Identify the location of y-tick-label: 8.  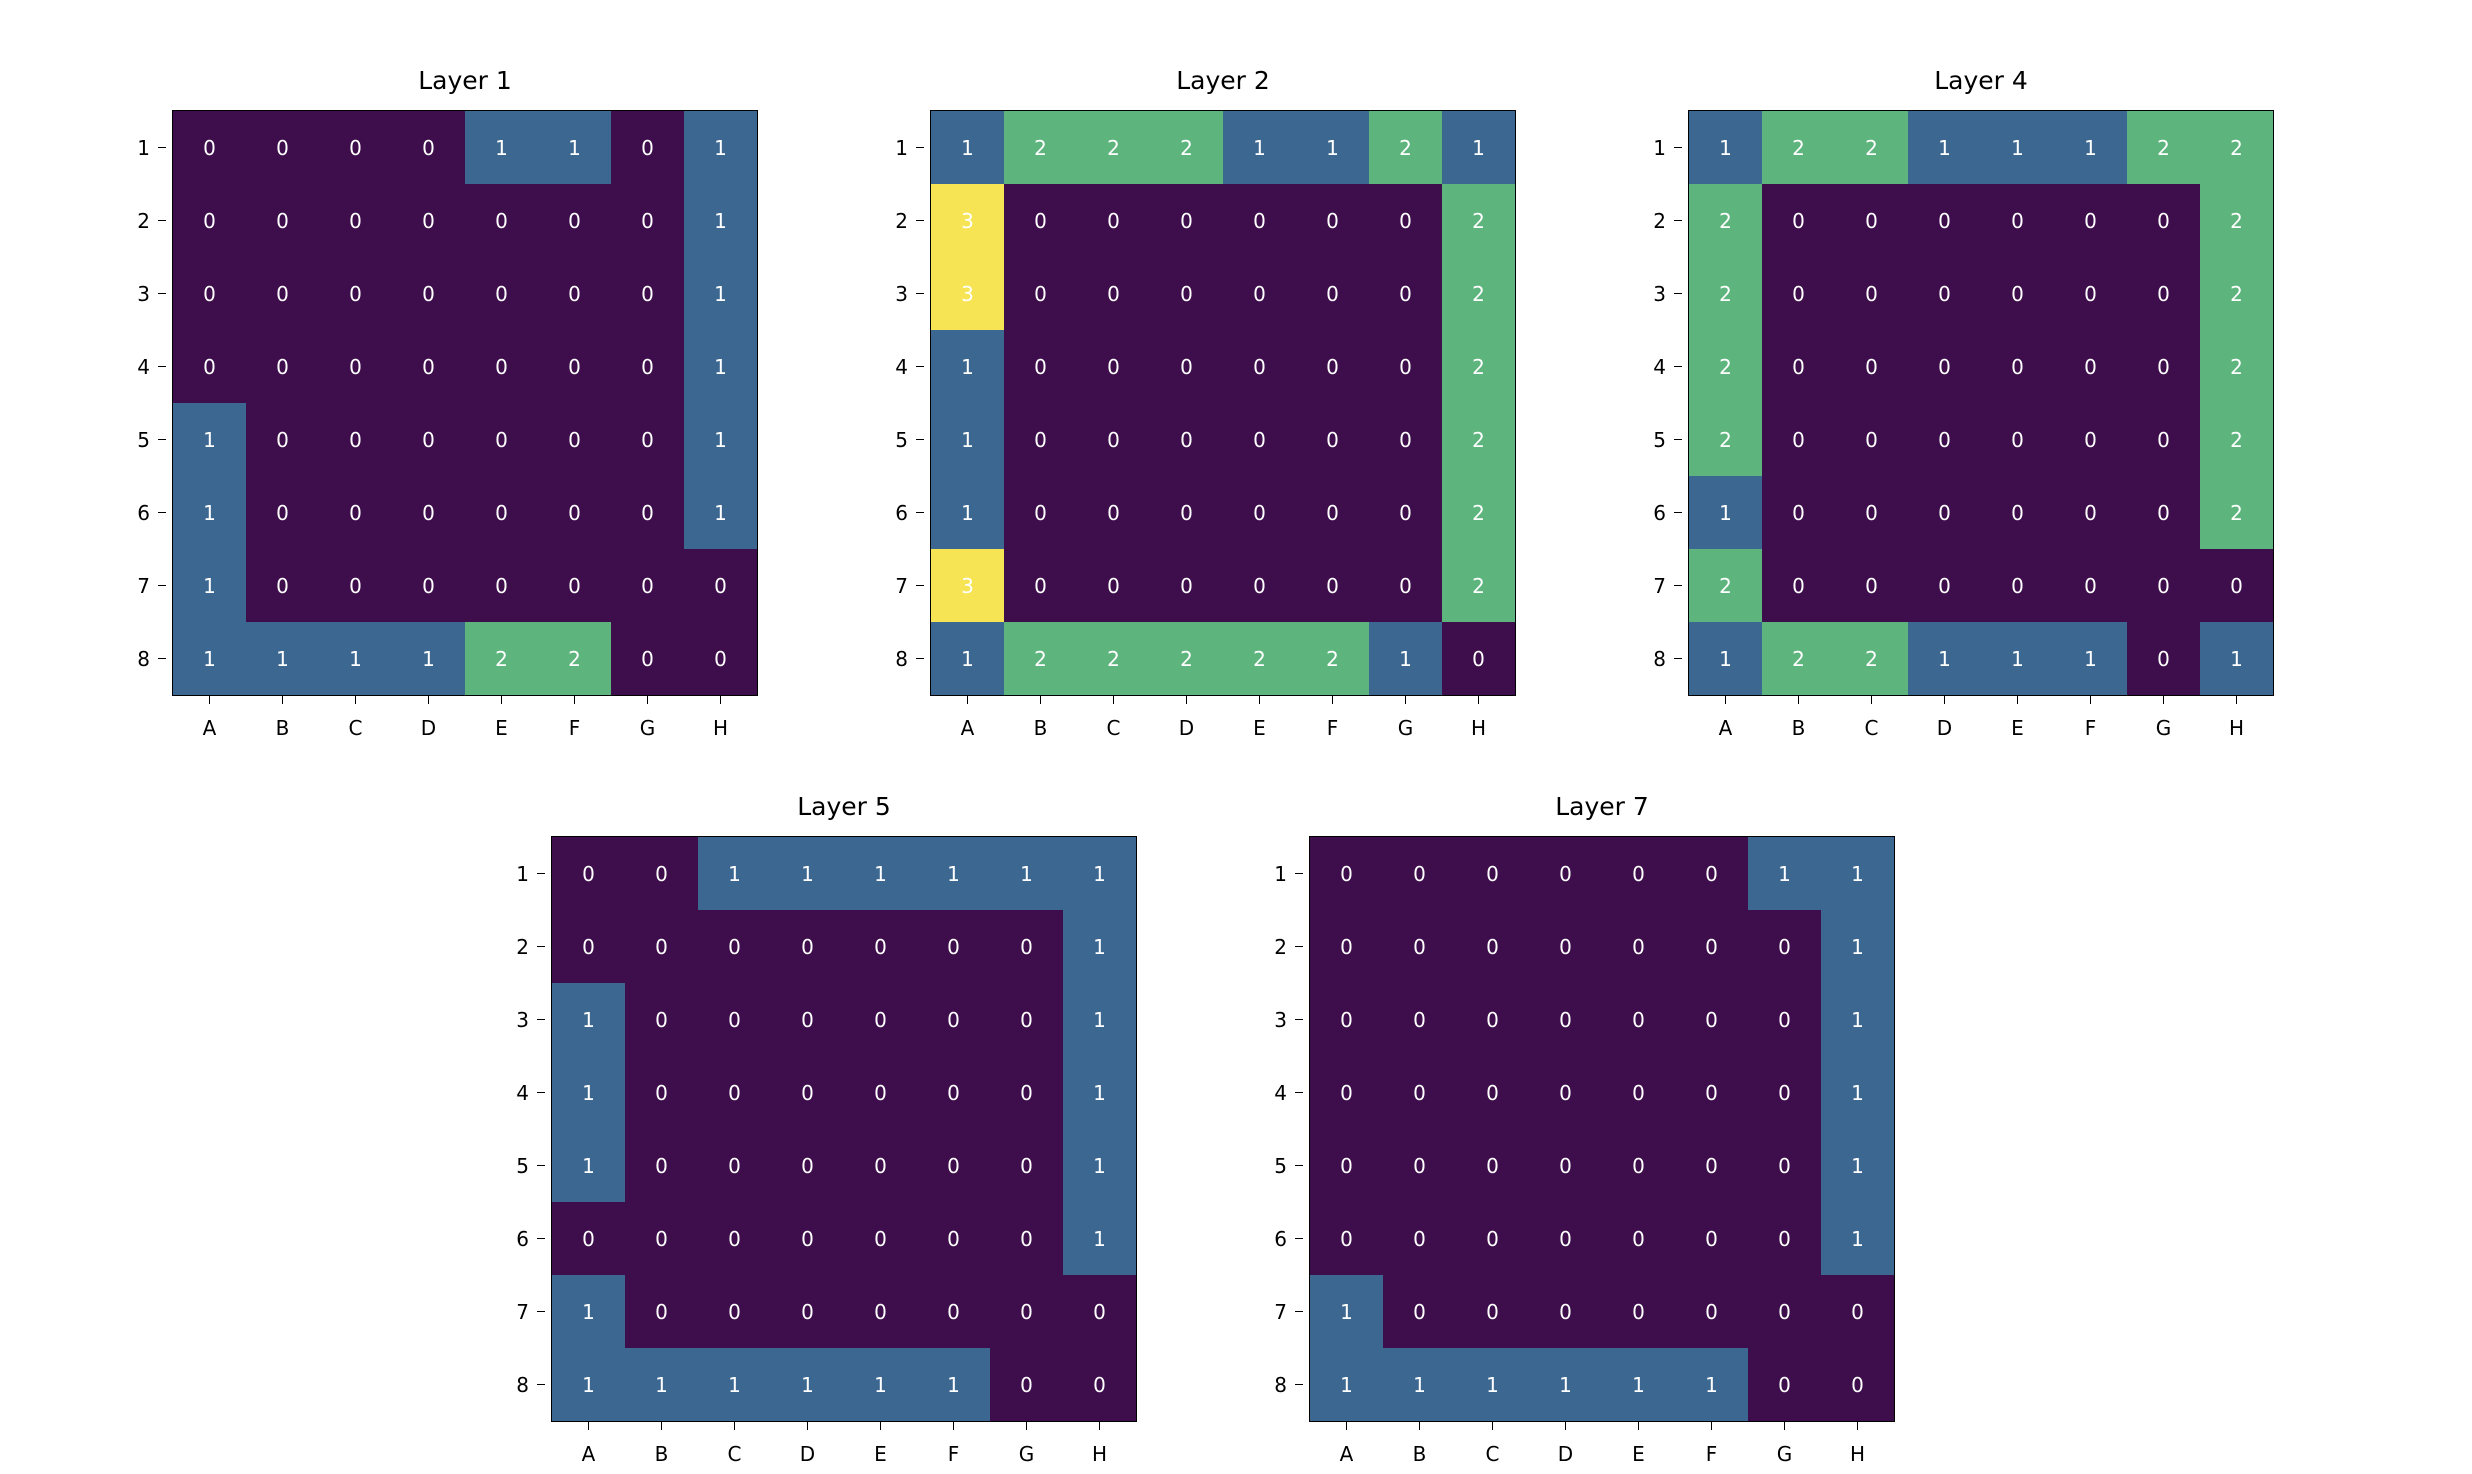
(1280, 1384).